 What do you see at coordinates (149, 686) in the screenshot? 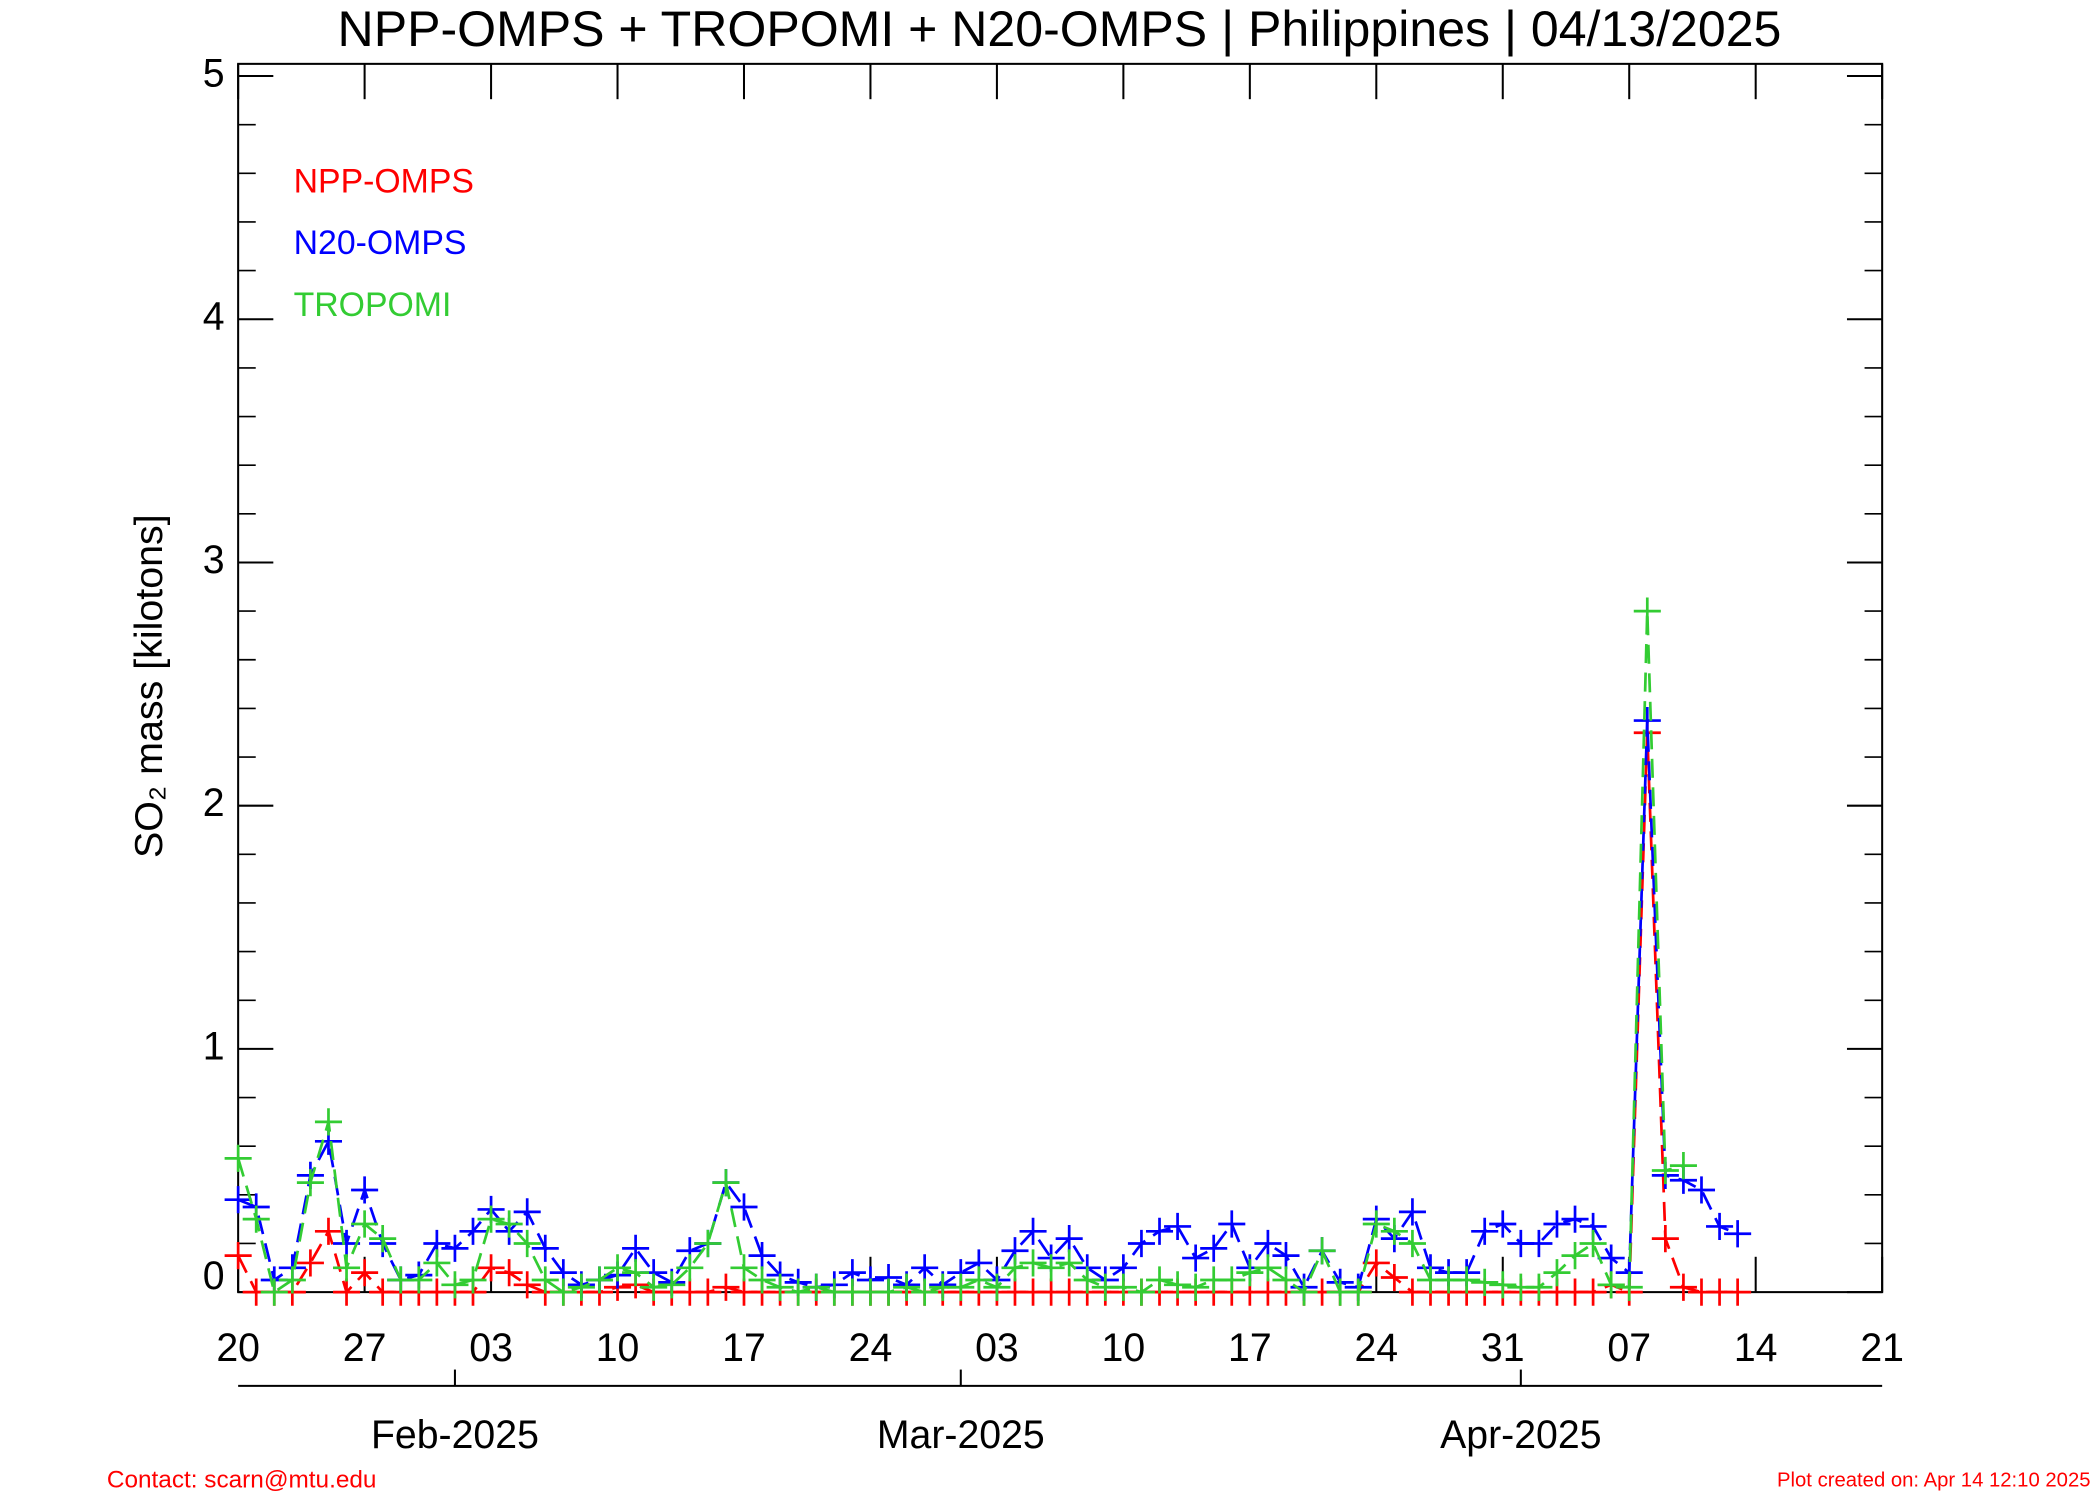
I see `y-axis-label: SO₂ mass [kilotons]` at bounding box center [149, 686].